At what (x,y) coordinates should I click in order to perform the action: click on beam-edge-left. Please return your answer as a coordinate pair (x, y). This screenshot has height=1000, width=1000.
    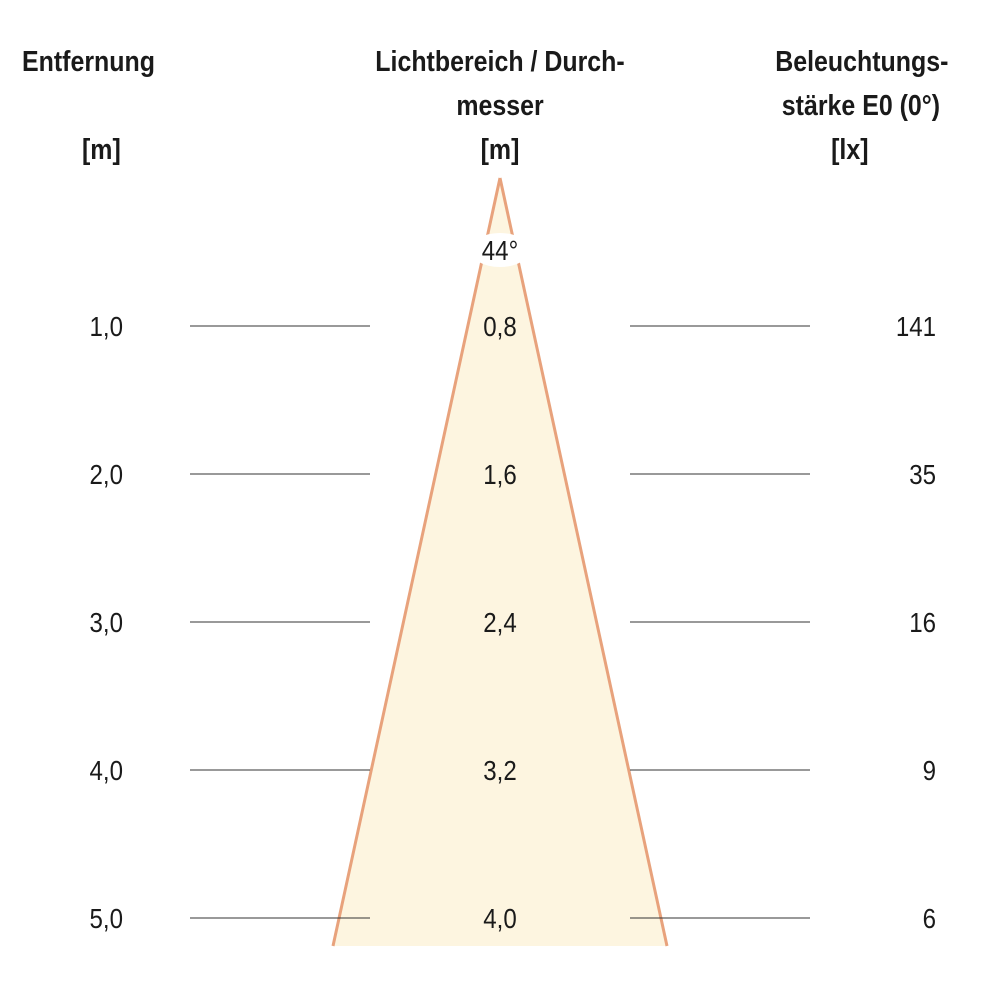
    Looking at the image, I should click on (416, 562).